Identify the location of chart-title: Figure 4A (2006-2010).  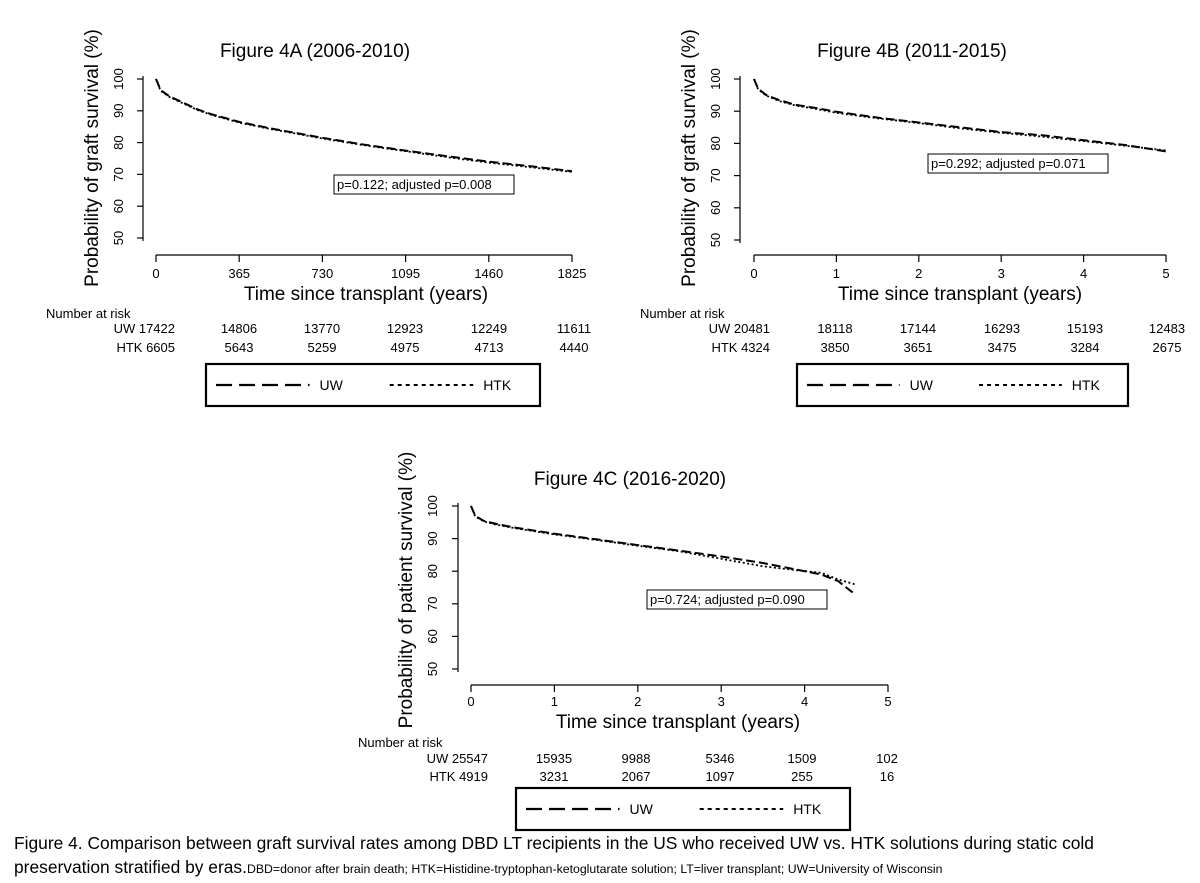
(315, 51).